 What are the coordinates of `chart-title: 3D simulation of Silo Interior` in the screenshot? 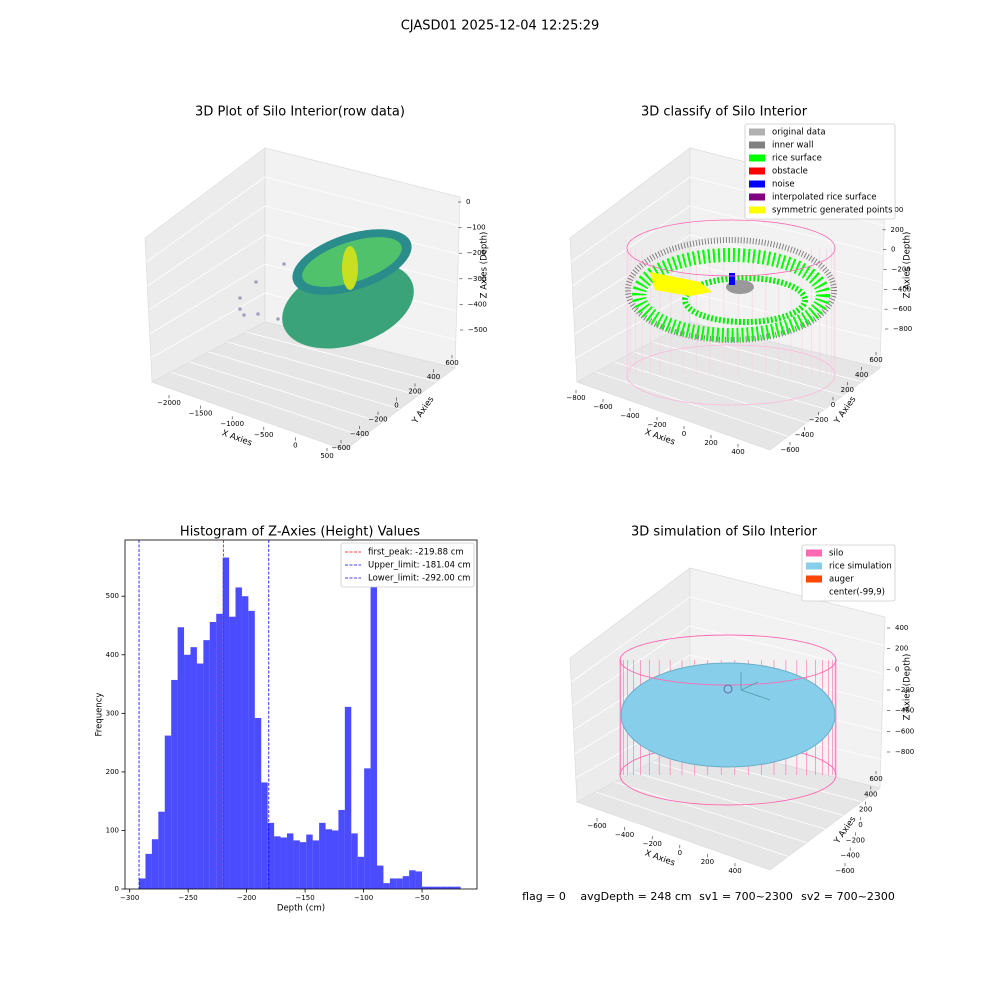 It's located at (724, 532).